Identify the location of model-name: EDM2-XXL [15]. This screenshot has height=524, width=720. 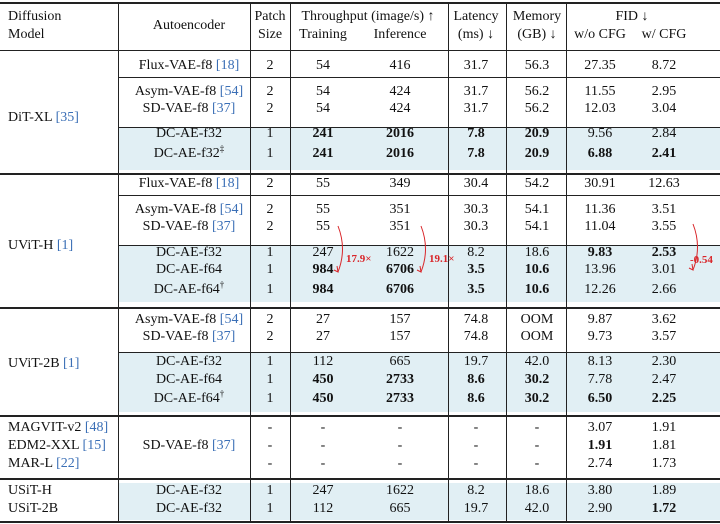
(57, 446).